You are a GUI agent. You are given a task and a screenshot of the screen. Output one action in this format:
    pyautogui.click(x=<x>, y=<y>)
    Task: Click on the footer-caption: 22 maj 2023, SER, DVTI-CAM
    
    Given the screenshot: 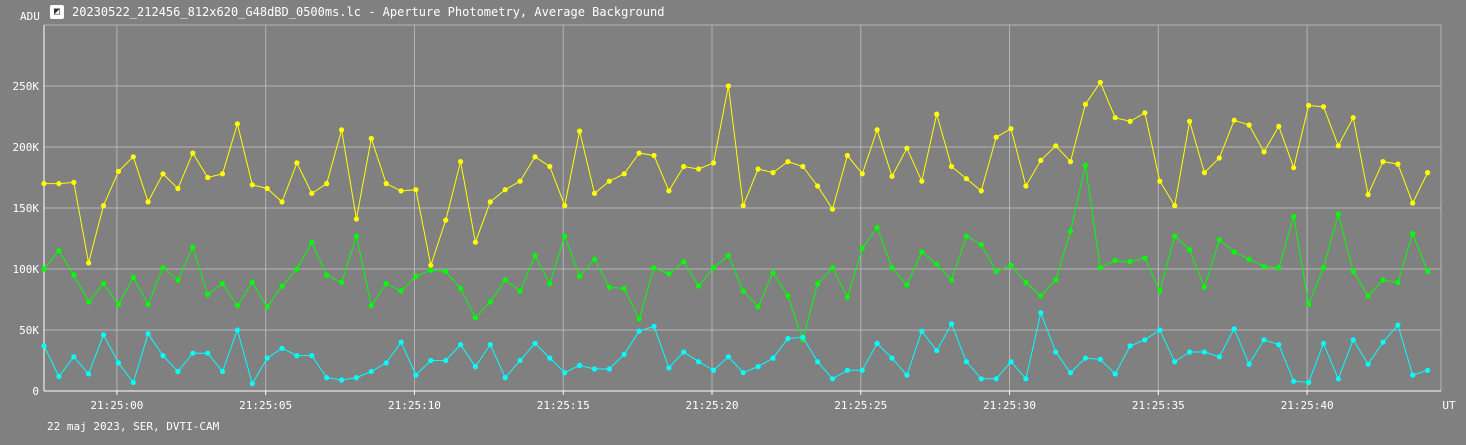 What is the action you would take?
    pyautogui.click(x=133, y=426)
    